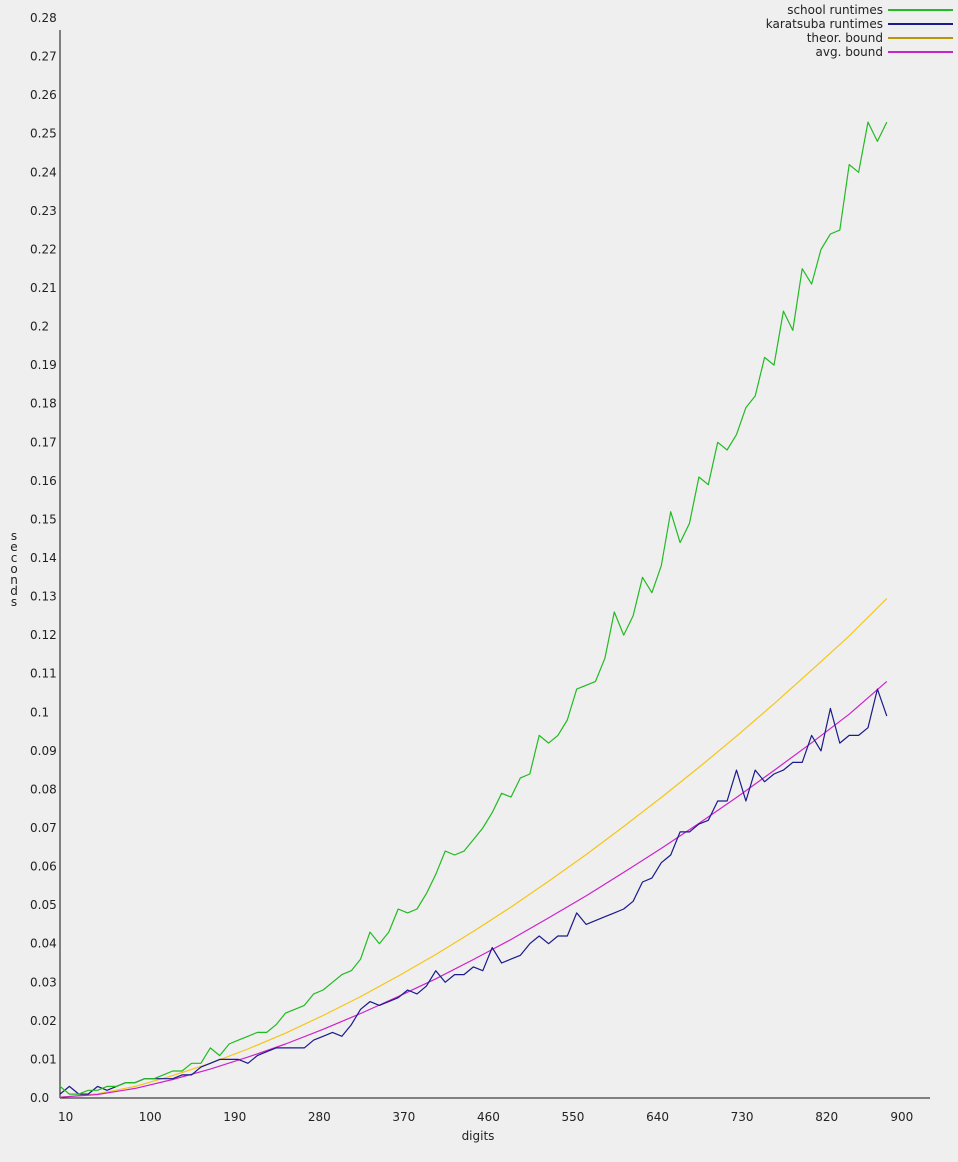  What do you see at coordinates (43, 18) in the screenshot?
I see `y-tick-label: 0.28` at bounding box center [43, 18].